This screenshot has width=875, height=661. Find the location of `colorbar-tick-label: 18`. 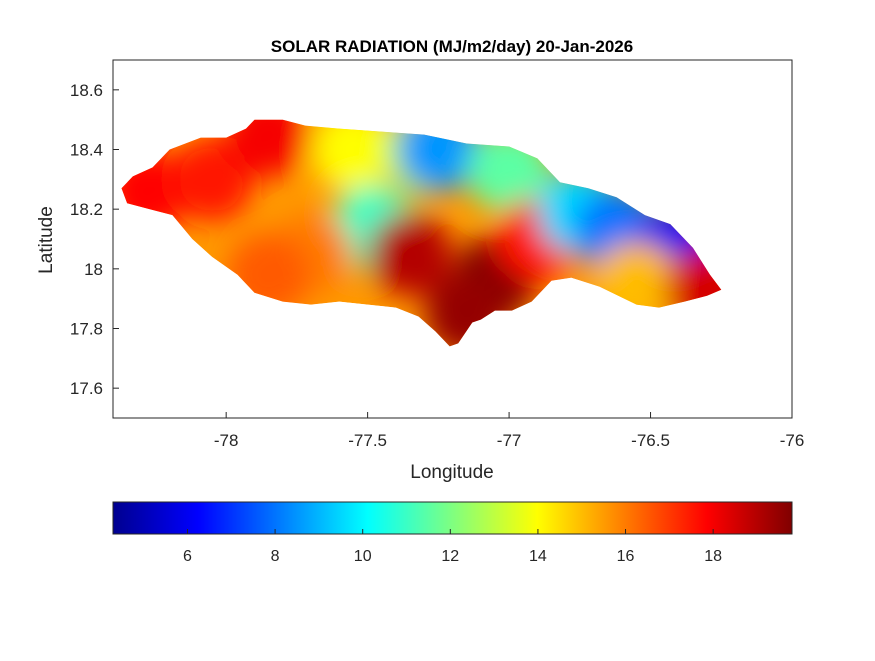

colorbar-tick-label: 18 is located at coordinates (713, 556).